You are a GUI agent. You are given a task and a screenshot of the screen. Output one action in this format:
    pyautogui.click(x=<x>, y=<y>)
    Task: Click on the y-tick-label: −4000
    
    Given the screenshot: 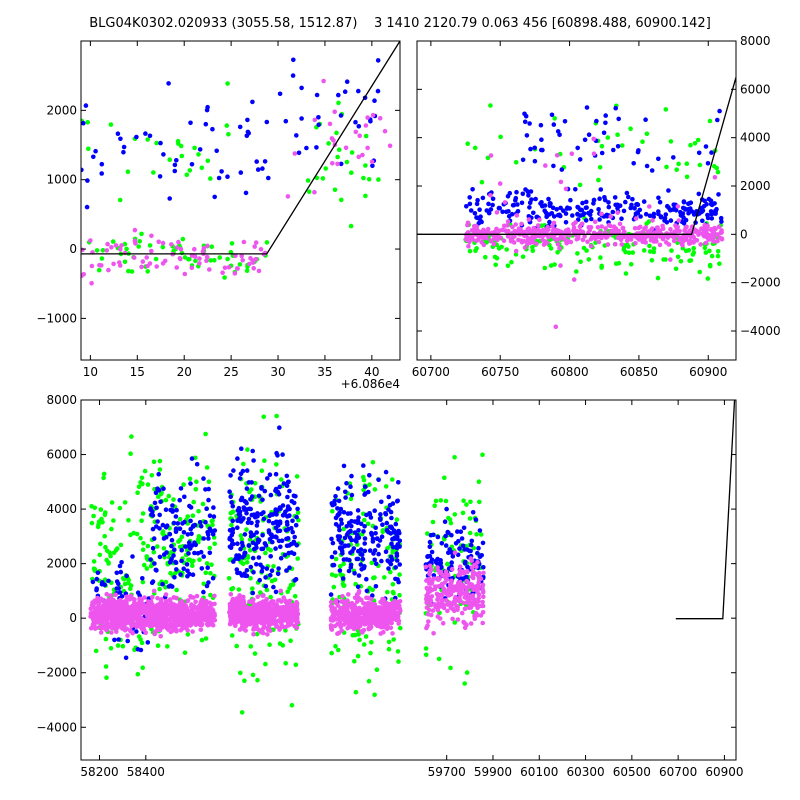 What is the action you would take?
    pyautogui.click(x=56, y=727)
    